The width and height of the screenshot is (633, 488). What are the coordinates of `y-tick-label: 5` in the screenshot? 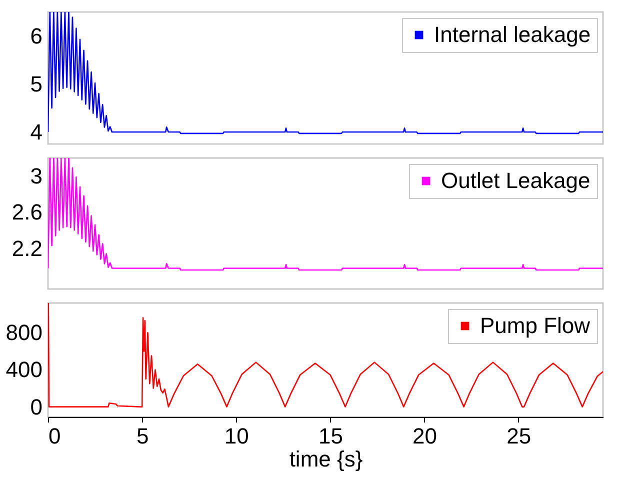 It's located at (36, 84).